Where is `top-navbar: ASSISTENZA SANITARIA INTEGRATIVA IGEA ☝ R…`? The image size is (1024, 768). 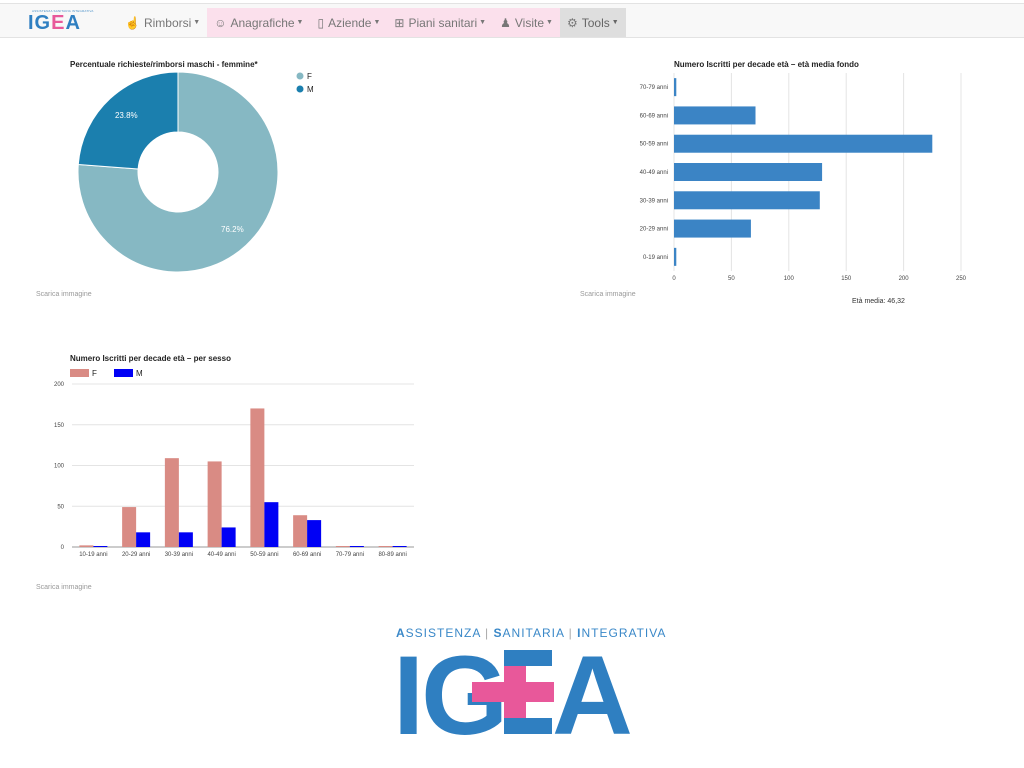 top-navbar: ASSISTENZA SANITARIA INTEGRATIVA IGEA ☝ R… is located at coordinates (512, 20).